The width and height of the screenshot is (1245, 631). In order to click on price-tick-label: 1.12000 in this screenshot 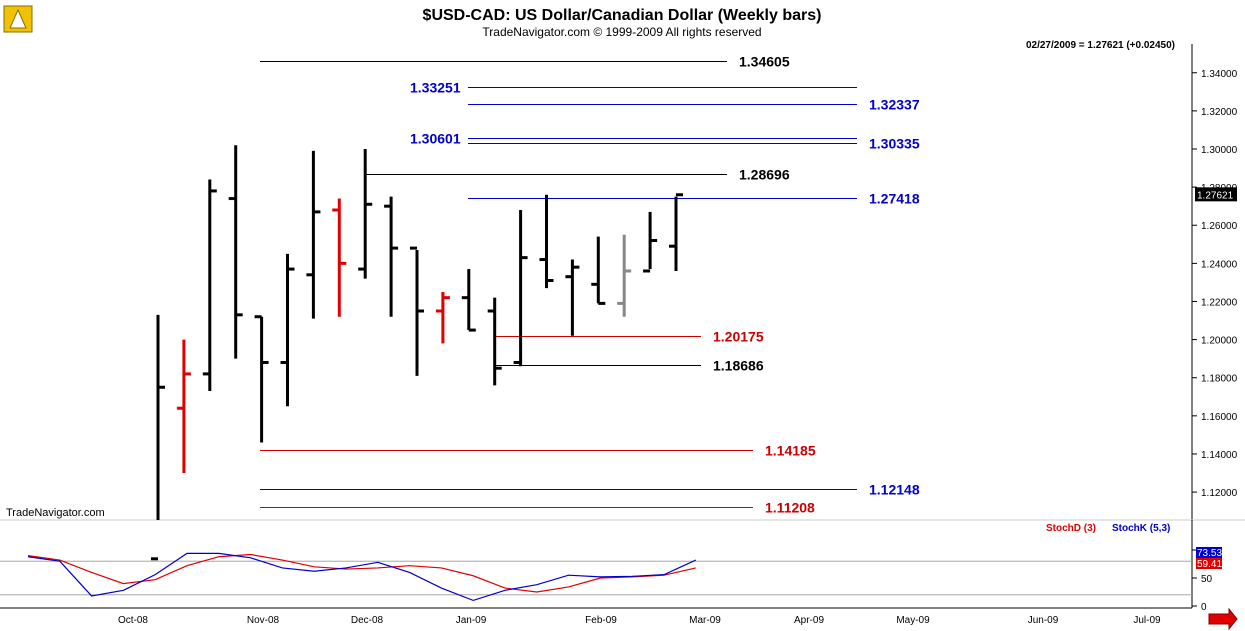, I will do `click(1219, 493)`.